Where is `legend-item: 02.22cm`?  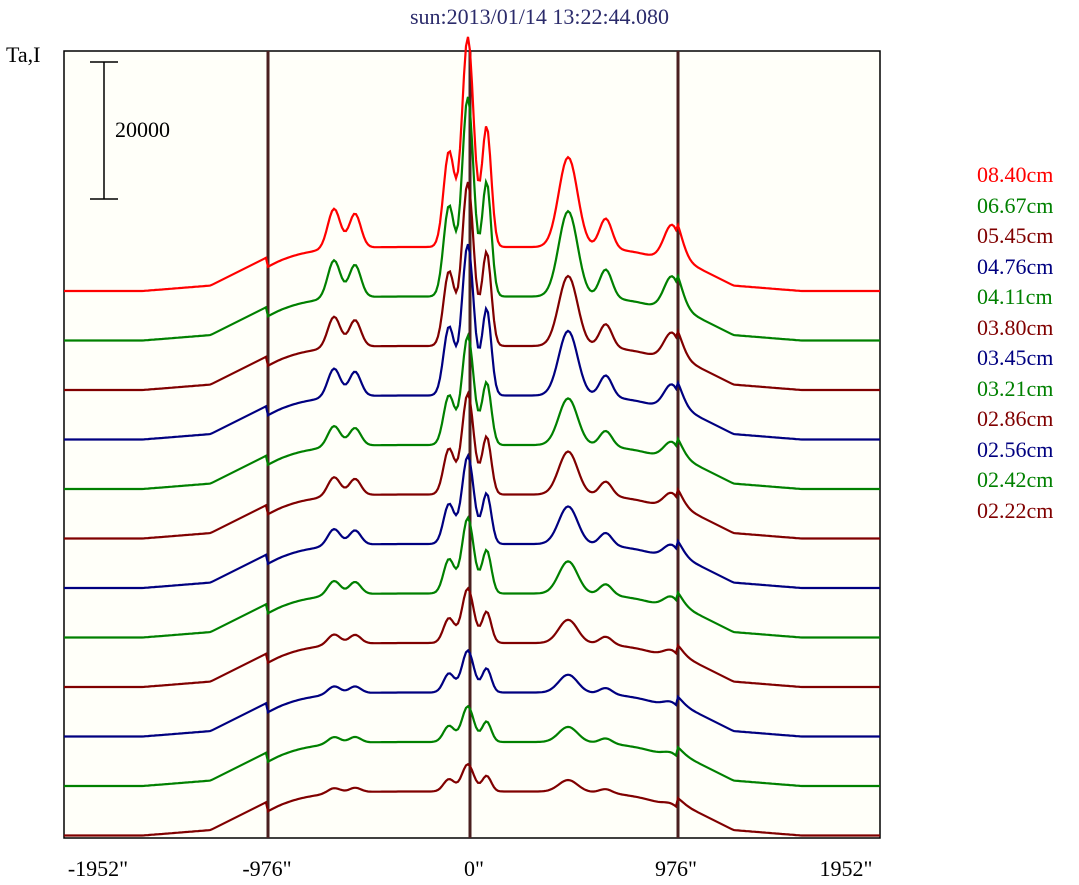 legend-item: 02.22cm is located at coordinates (1015, 510).